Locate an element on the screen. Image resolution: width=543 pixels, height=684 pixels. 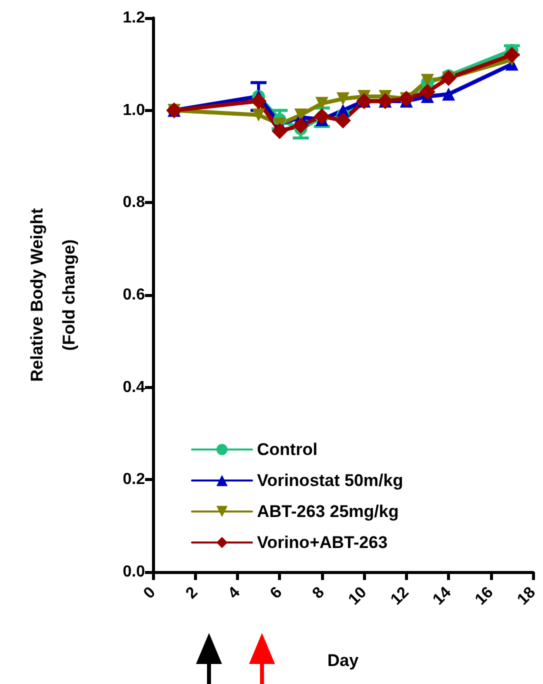
y-tick-label: 0.6 is located at coordinates (134, 295).